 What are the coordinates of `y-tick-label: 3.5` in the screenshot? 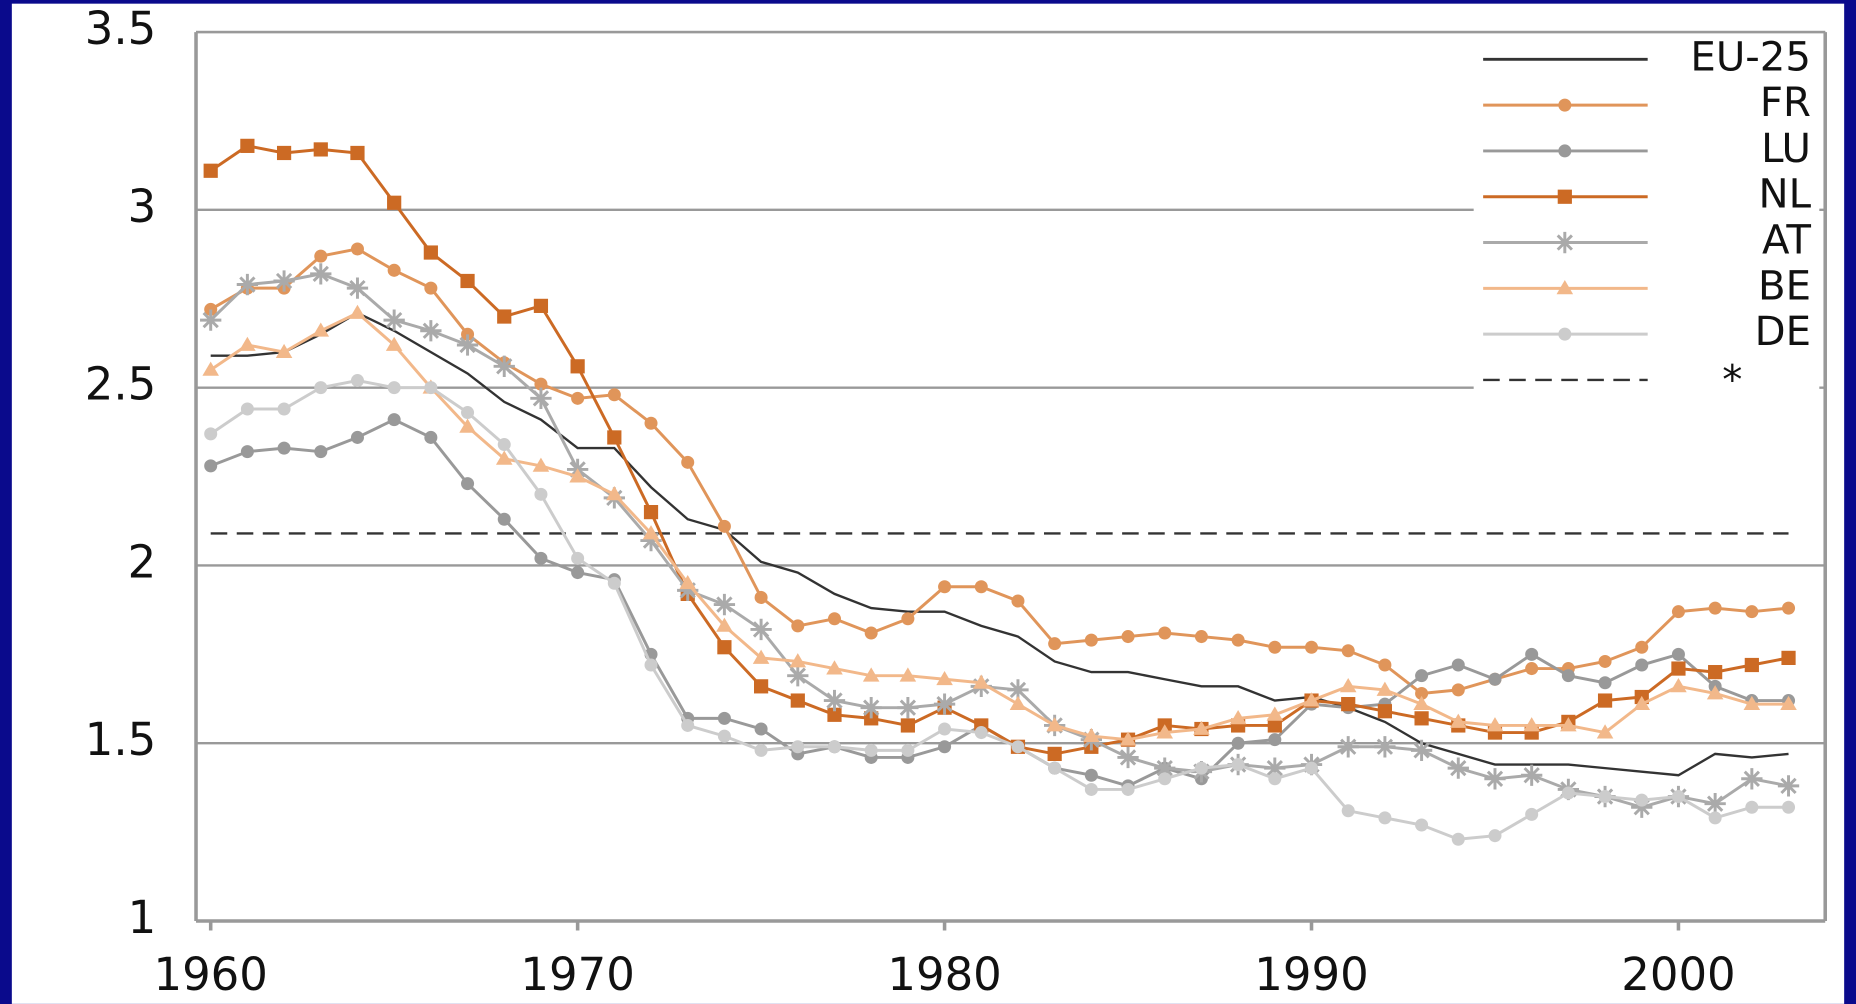 It's located at (121, 28).